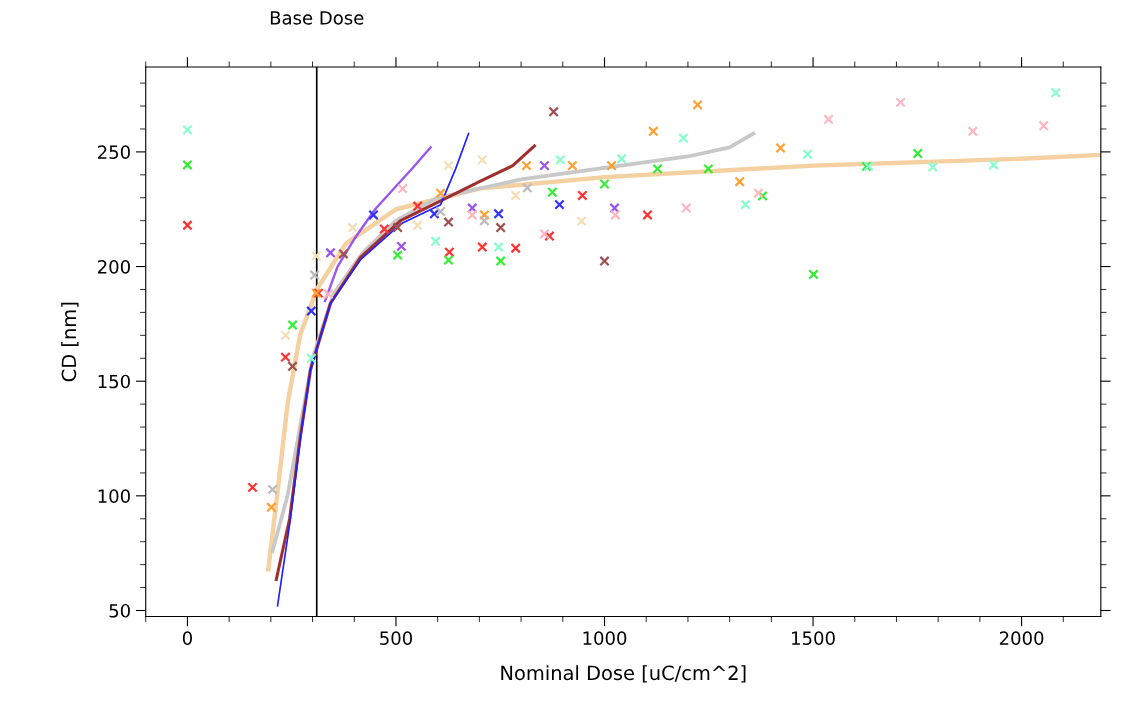 This screenshot has width=1121, height=721. I want to click on x-tick-label: 0, so click(187, 638).